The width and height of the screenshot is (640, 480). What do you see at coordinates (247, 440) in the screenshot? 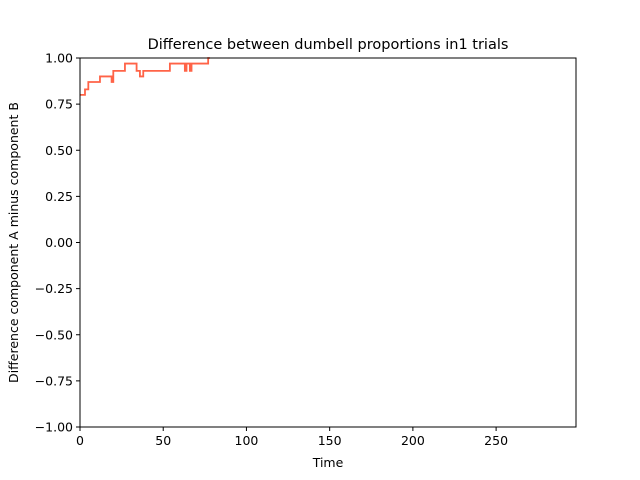
I see `x-tick-label: 100` at bounding box center [247, 440].